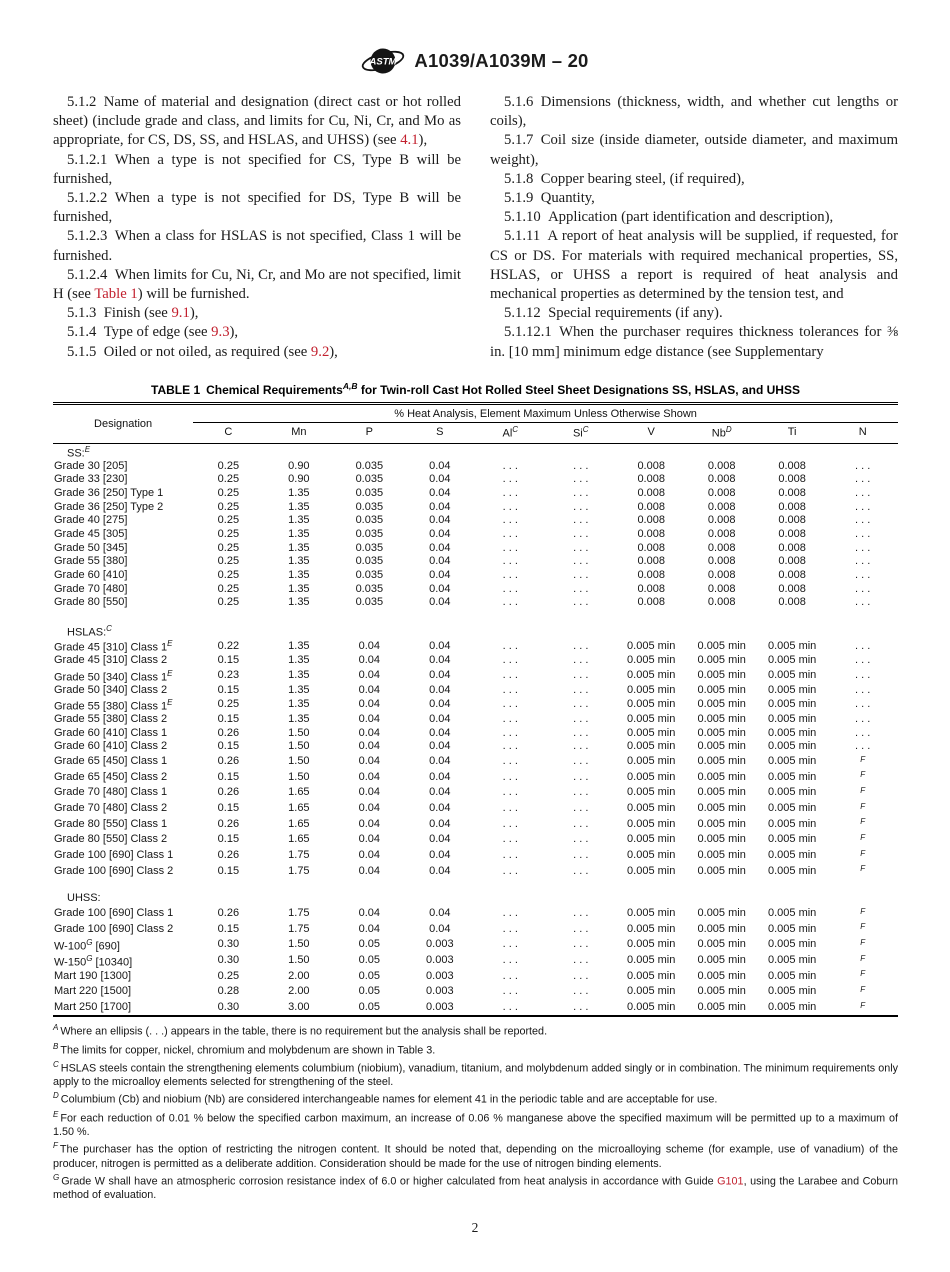  What do you see at coordinates (730, 1181) in the screenshot?
I see `cross-reference-link: G101` at bounding box center [730, 1181].